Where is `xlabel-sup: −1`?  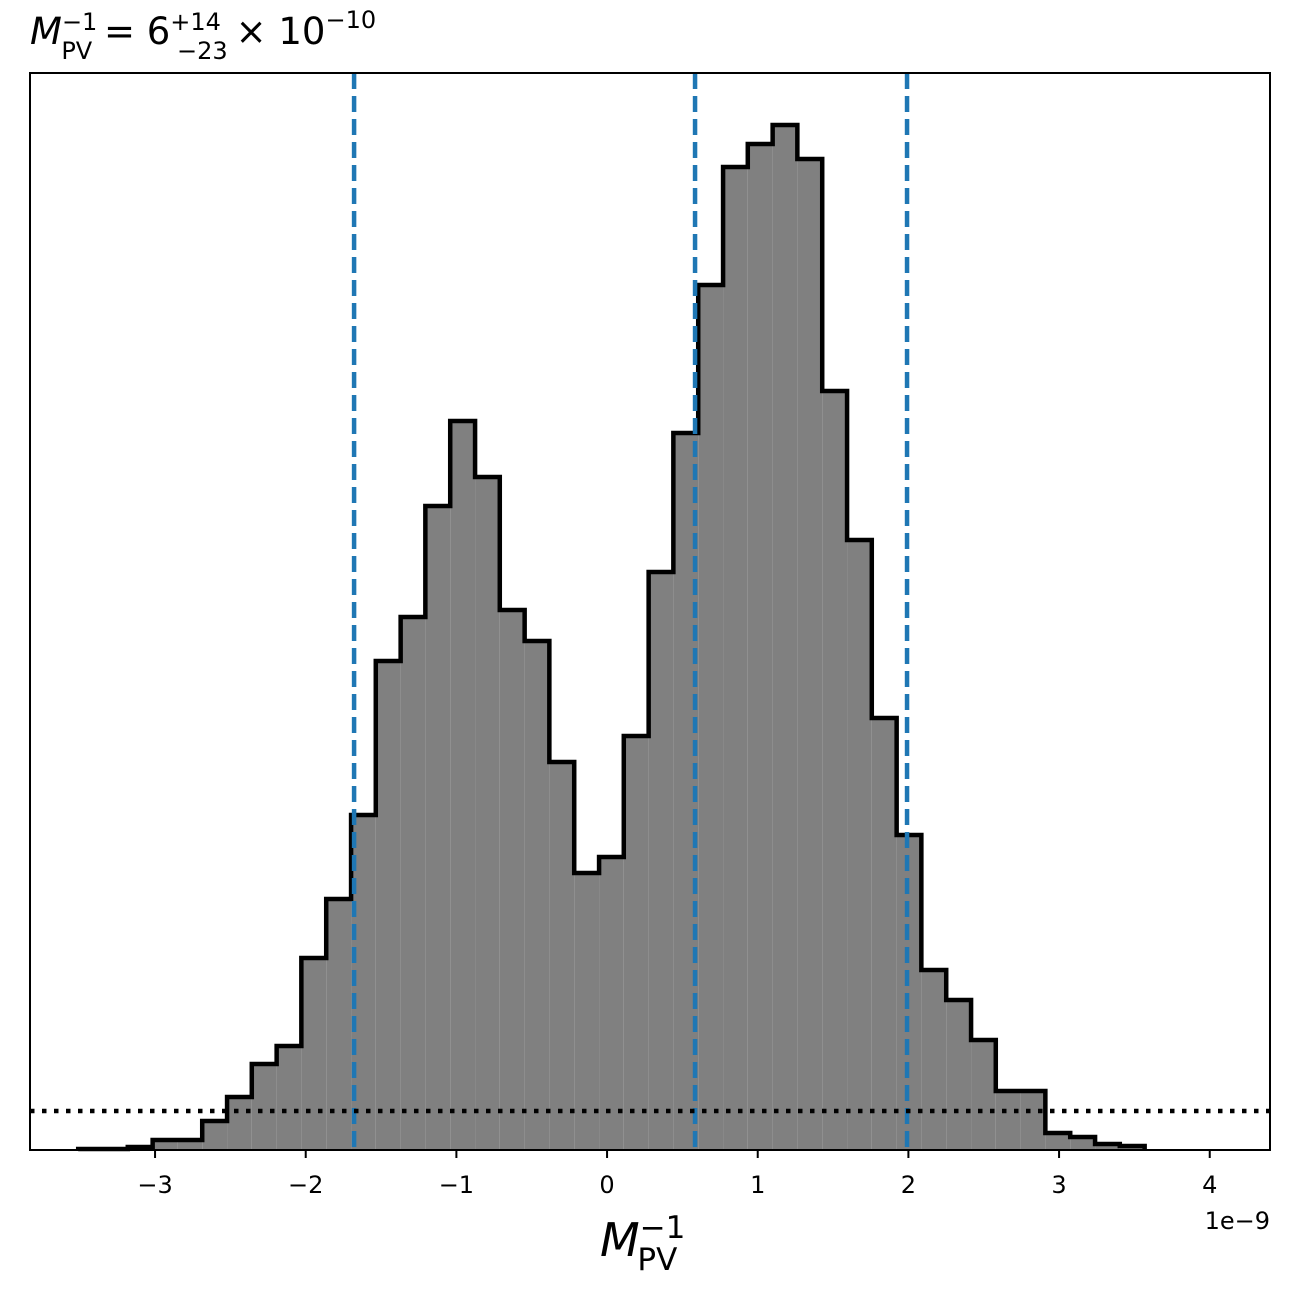
xlabel-sup: −1 is located at coordinates (663, 1228).